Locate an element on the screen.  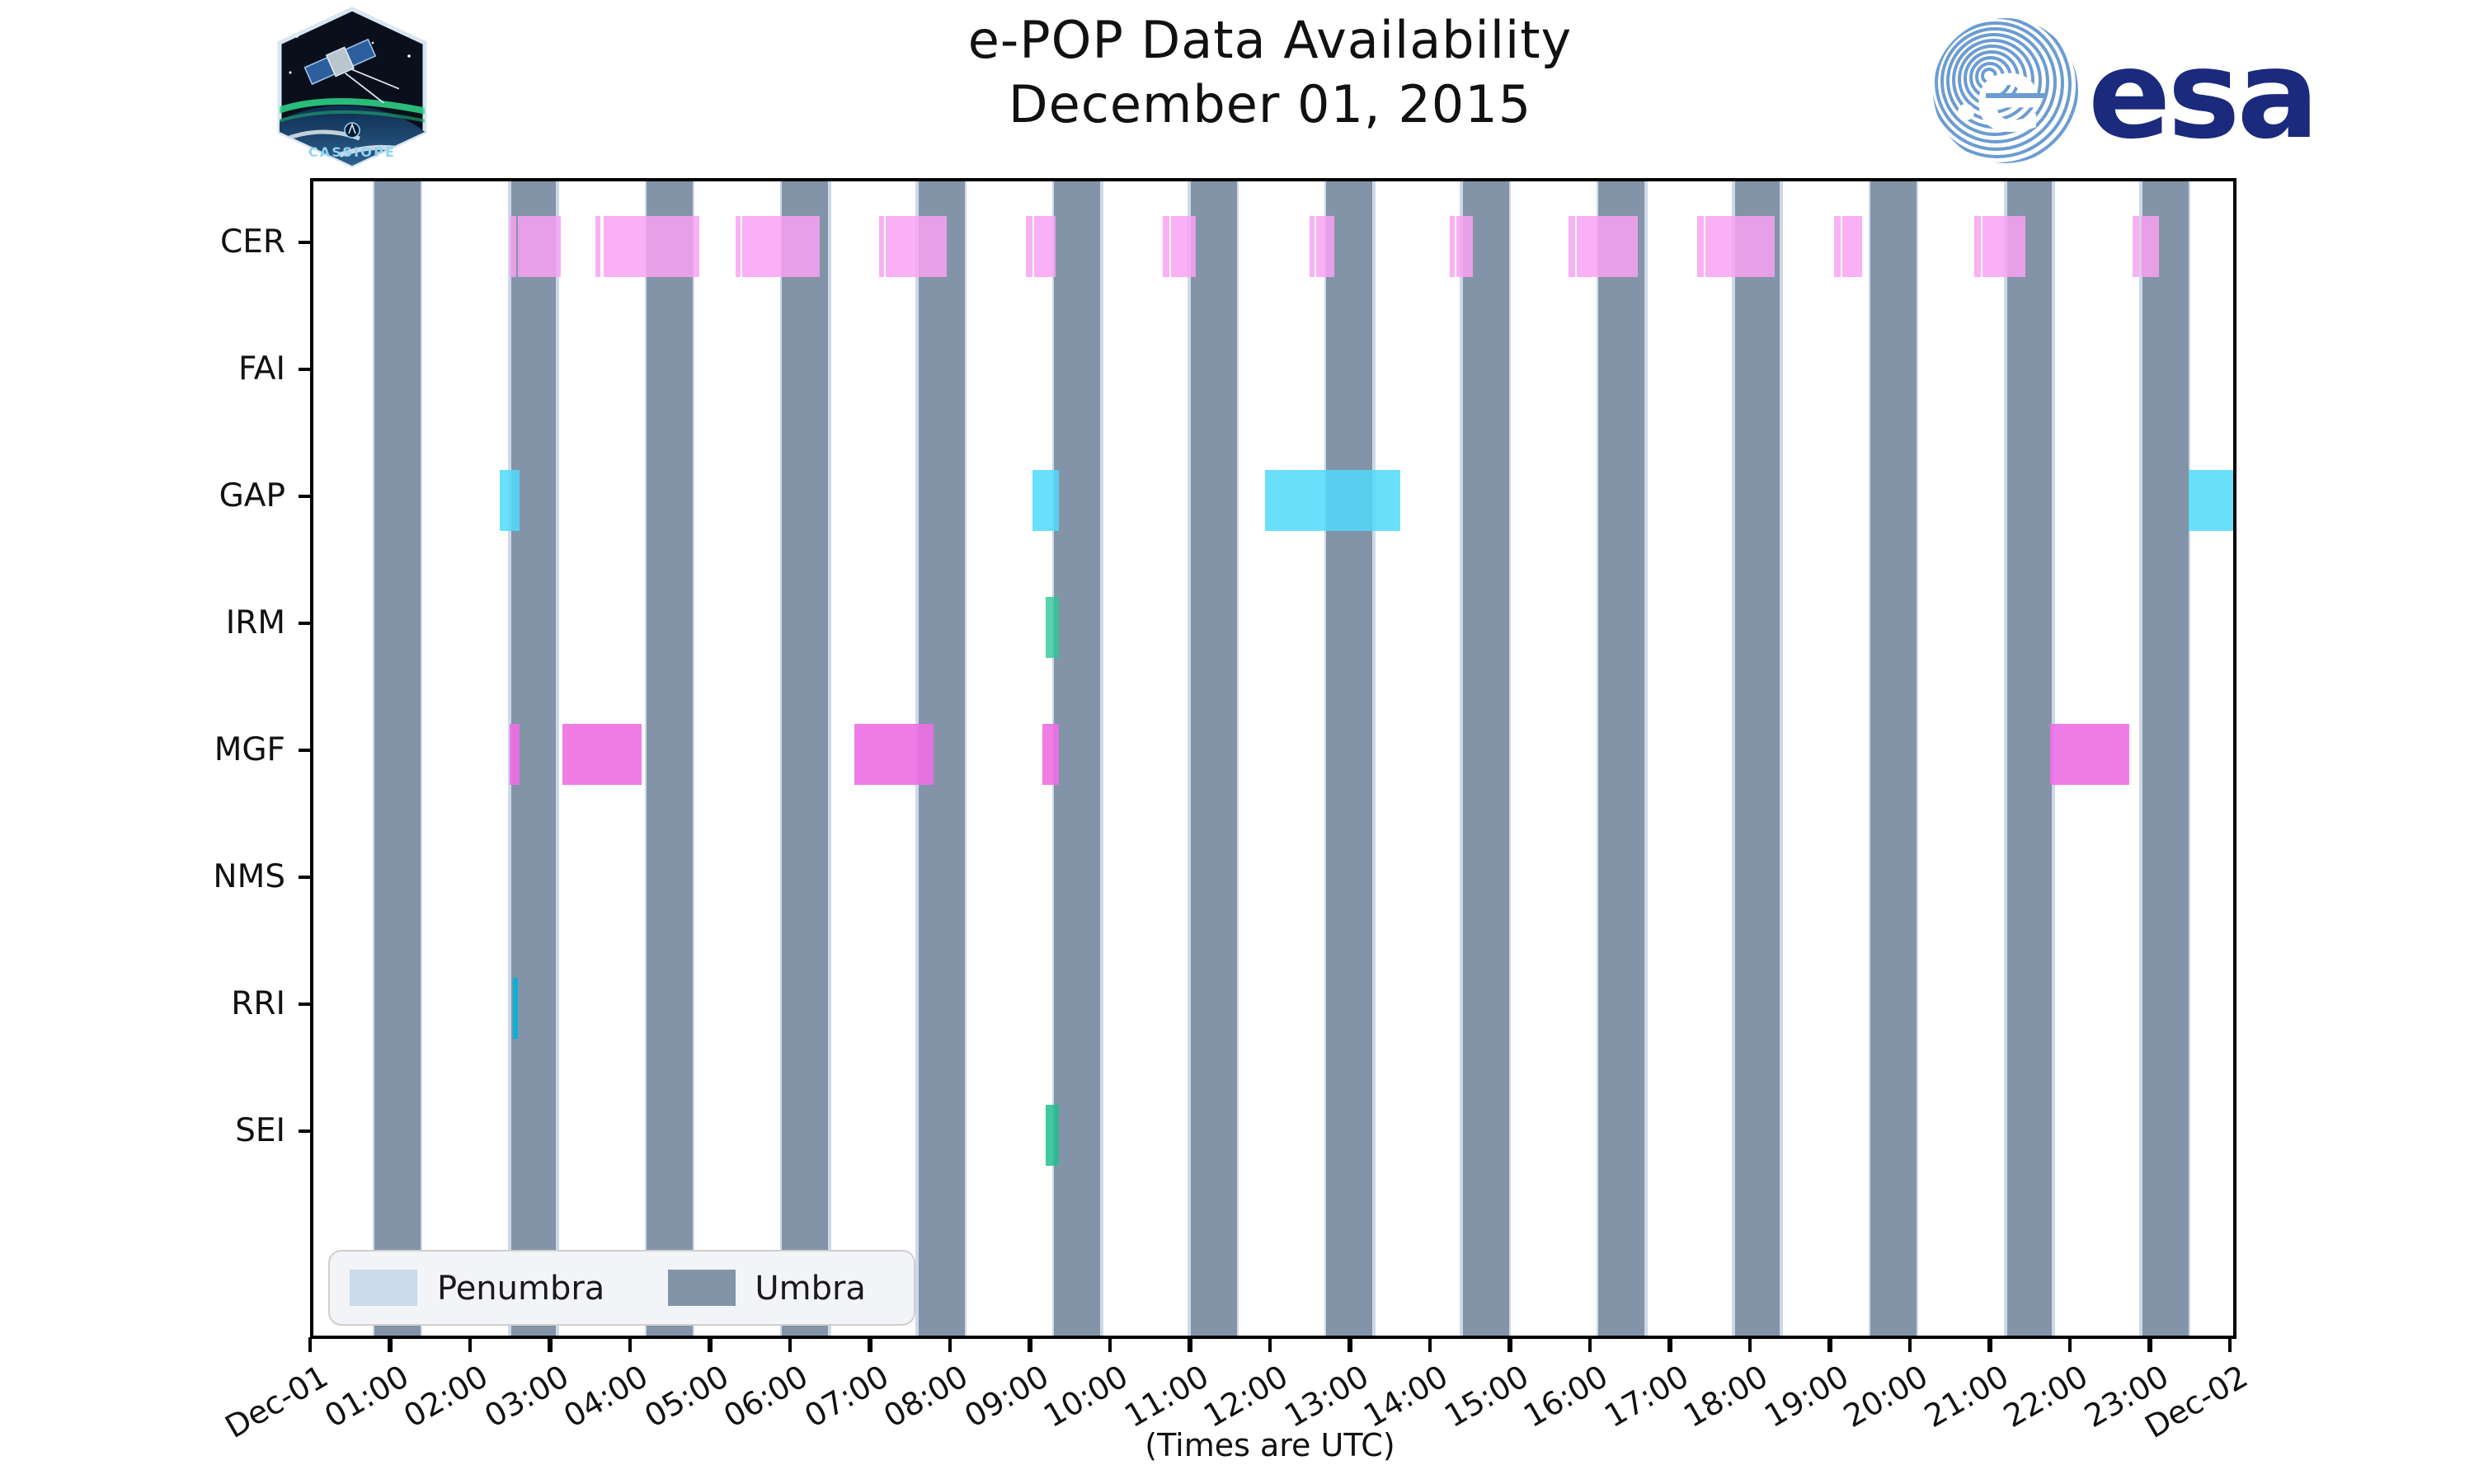
legend-entry-umbra: Umbra is located at coordinates (789, 1288).